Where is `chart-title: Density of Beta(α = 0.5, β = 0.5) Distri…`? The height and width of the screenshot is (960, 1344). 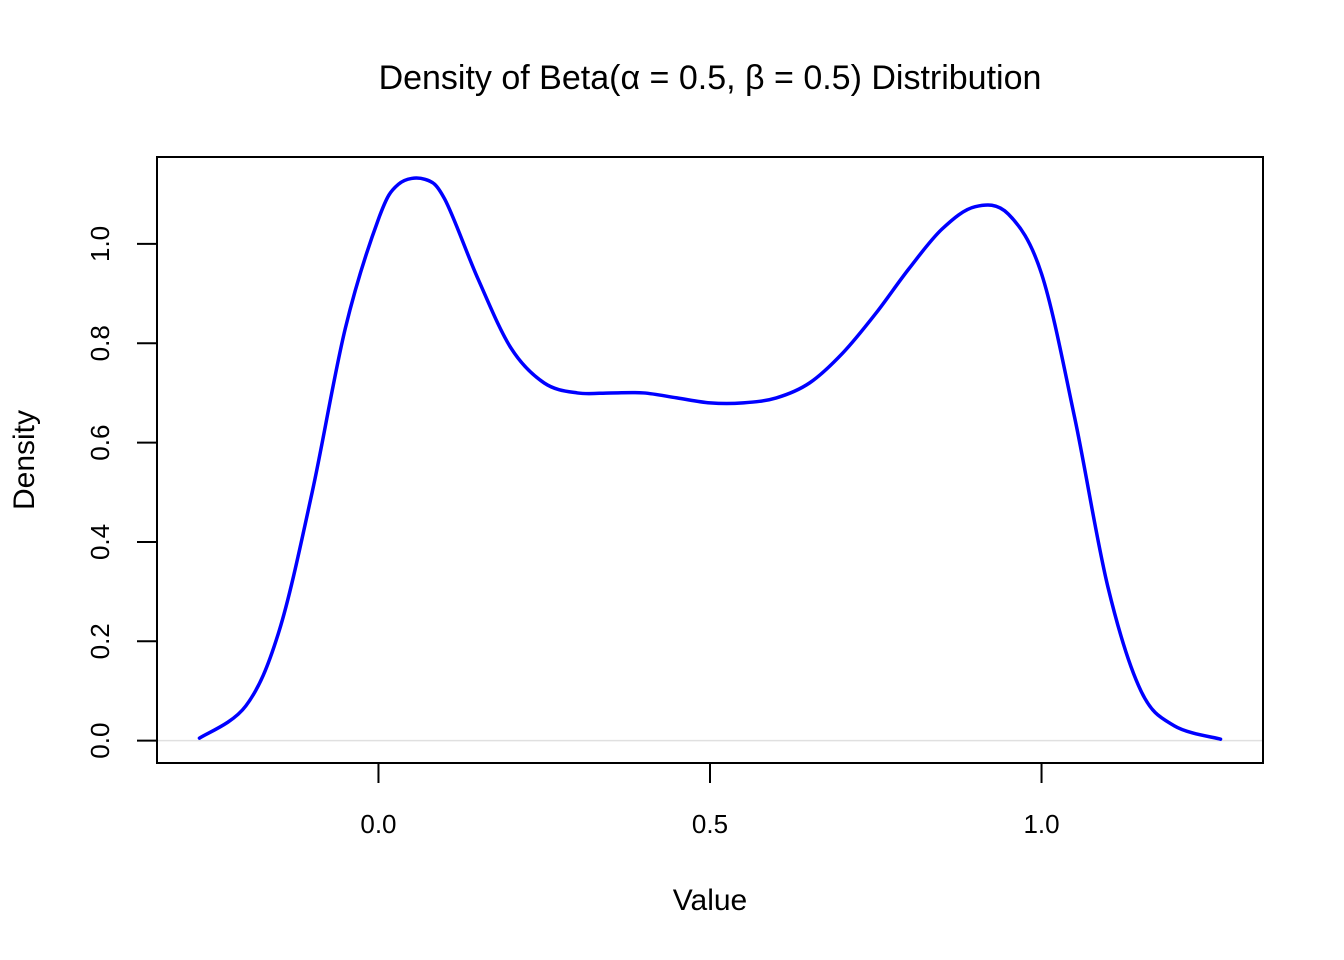 chart-title: Density of Beta(α = 0.5, β = 0.5) Distri… is located at coordinates (710, 78).